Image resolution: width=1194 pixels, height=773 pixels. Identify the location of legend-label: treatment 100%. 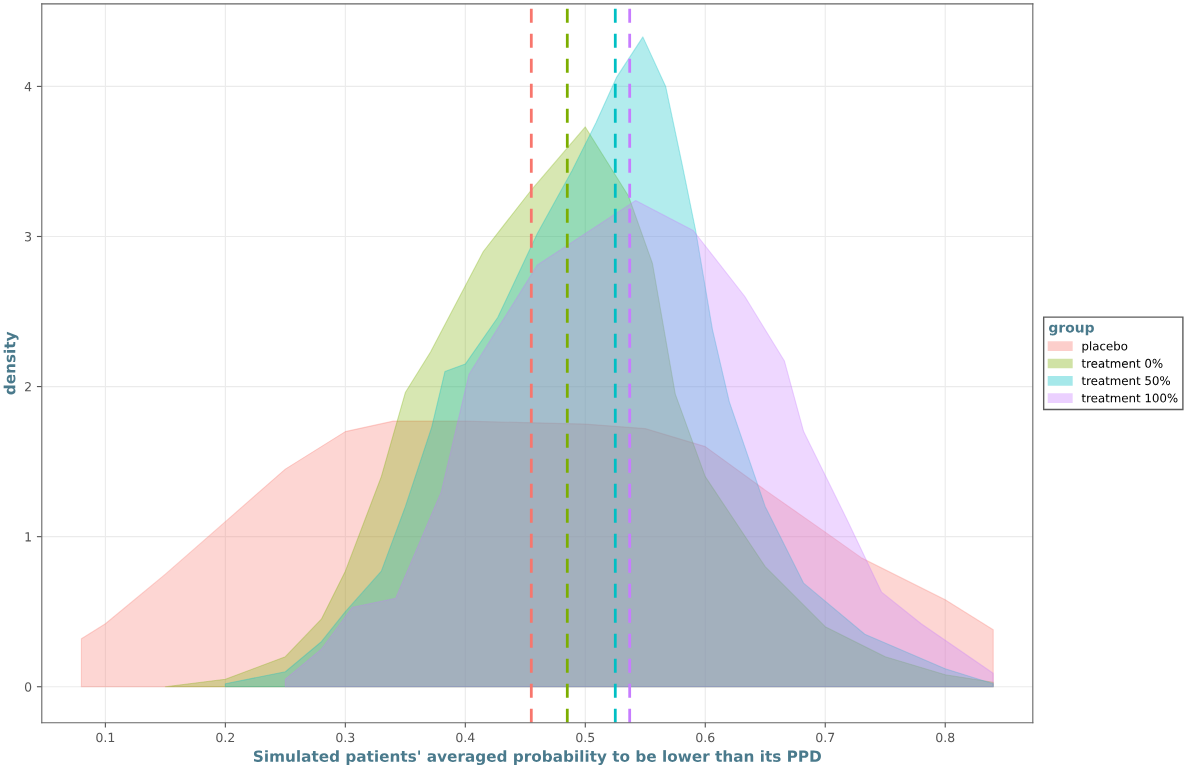
(1129, 398).